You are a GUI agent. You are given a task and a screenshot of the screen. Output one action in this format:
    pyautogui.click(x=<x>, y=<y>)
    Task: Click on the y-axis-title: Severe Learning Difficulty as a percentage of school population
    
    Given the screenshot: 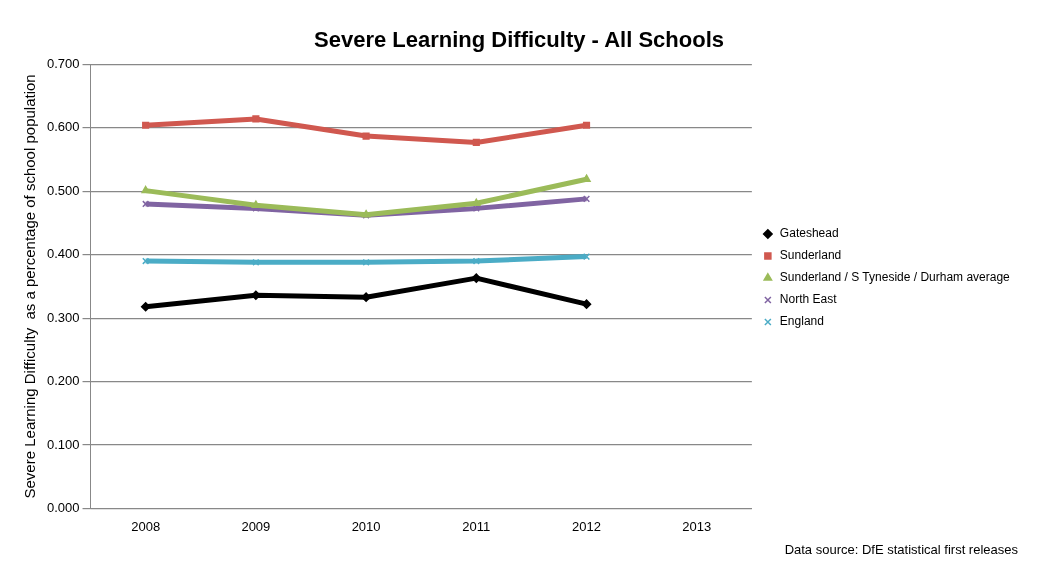 What is the action you would take?
    pyautogui.click(x=30, y=286)
    